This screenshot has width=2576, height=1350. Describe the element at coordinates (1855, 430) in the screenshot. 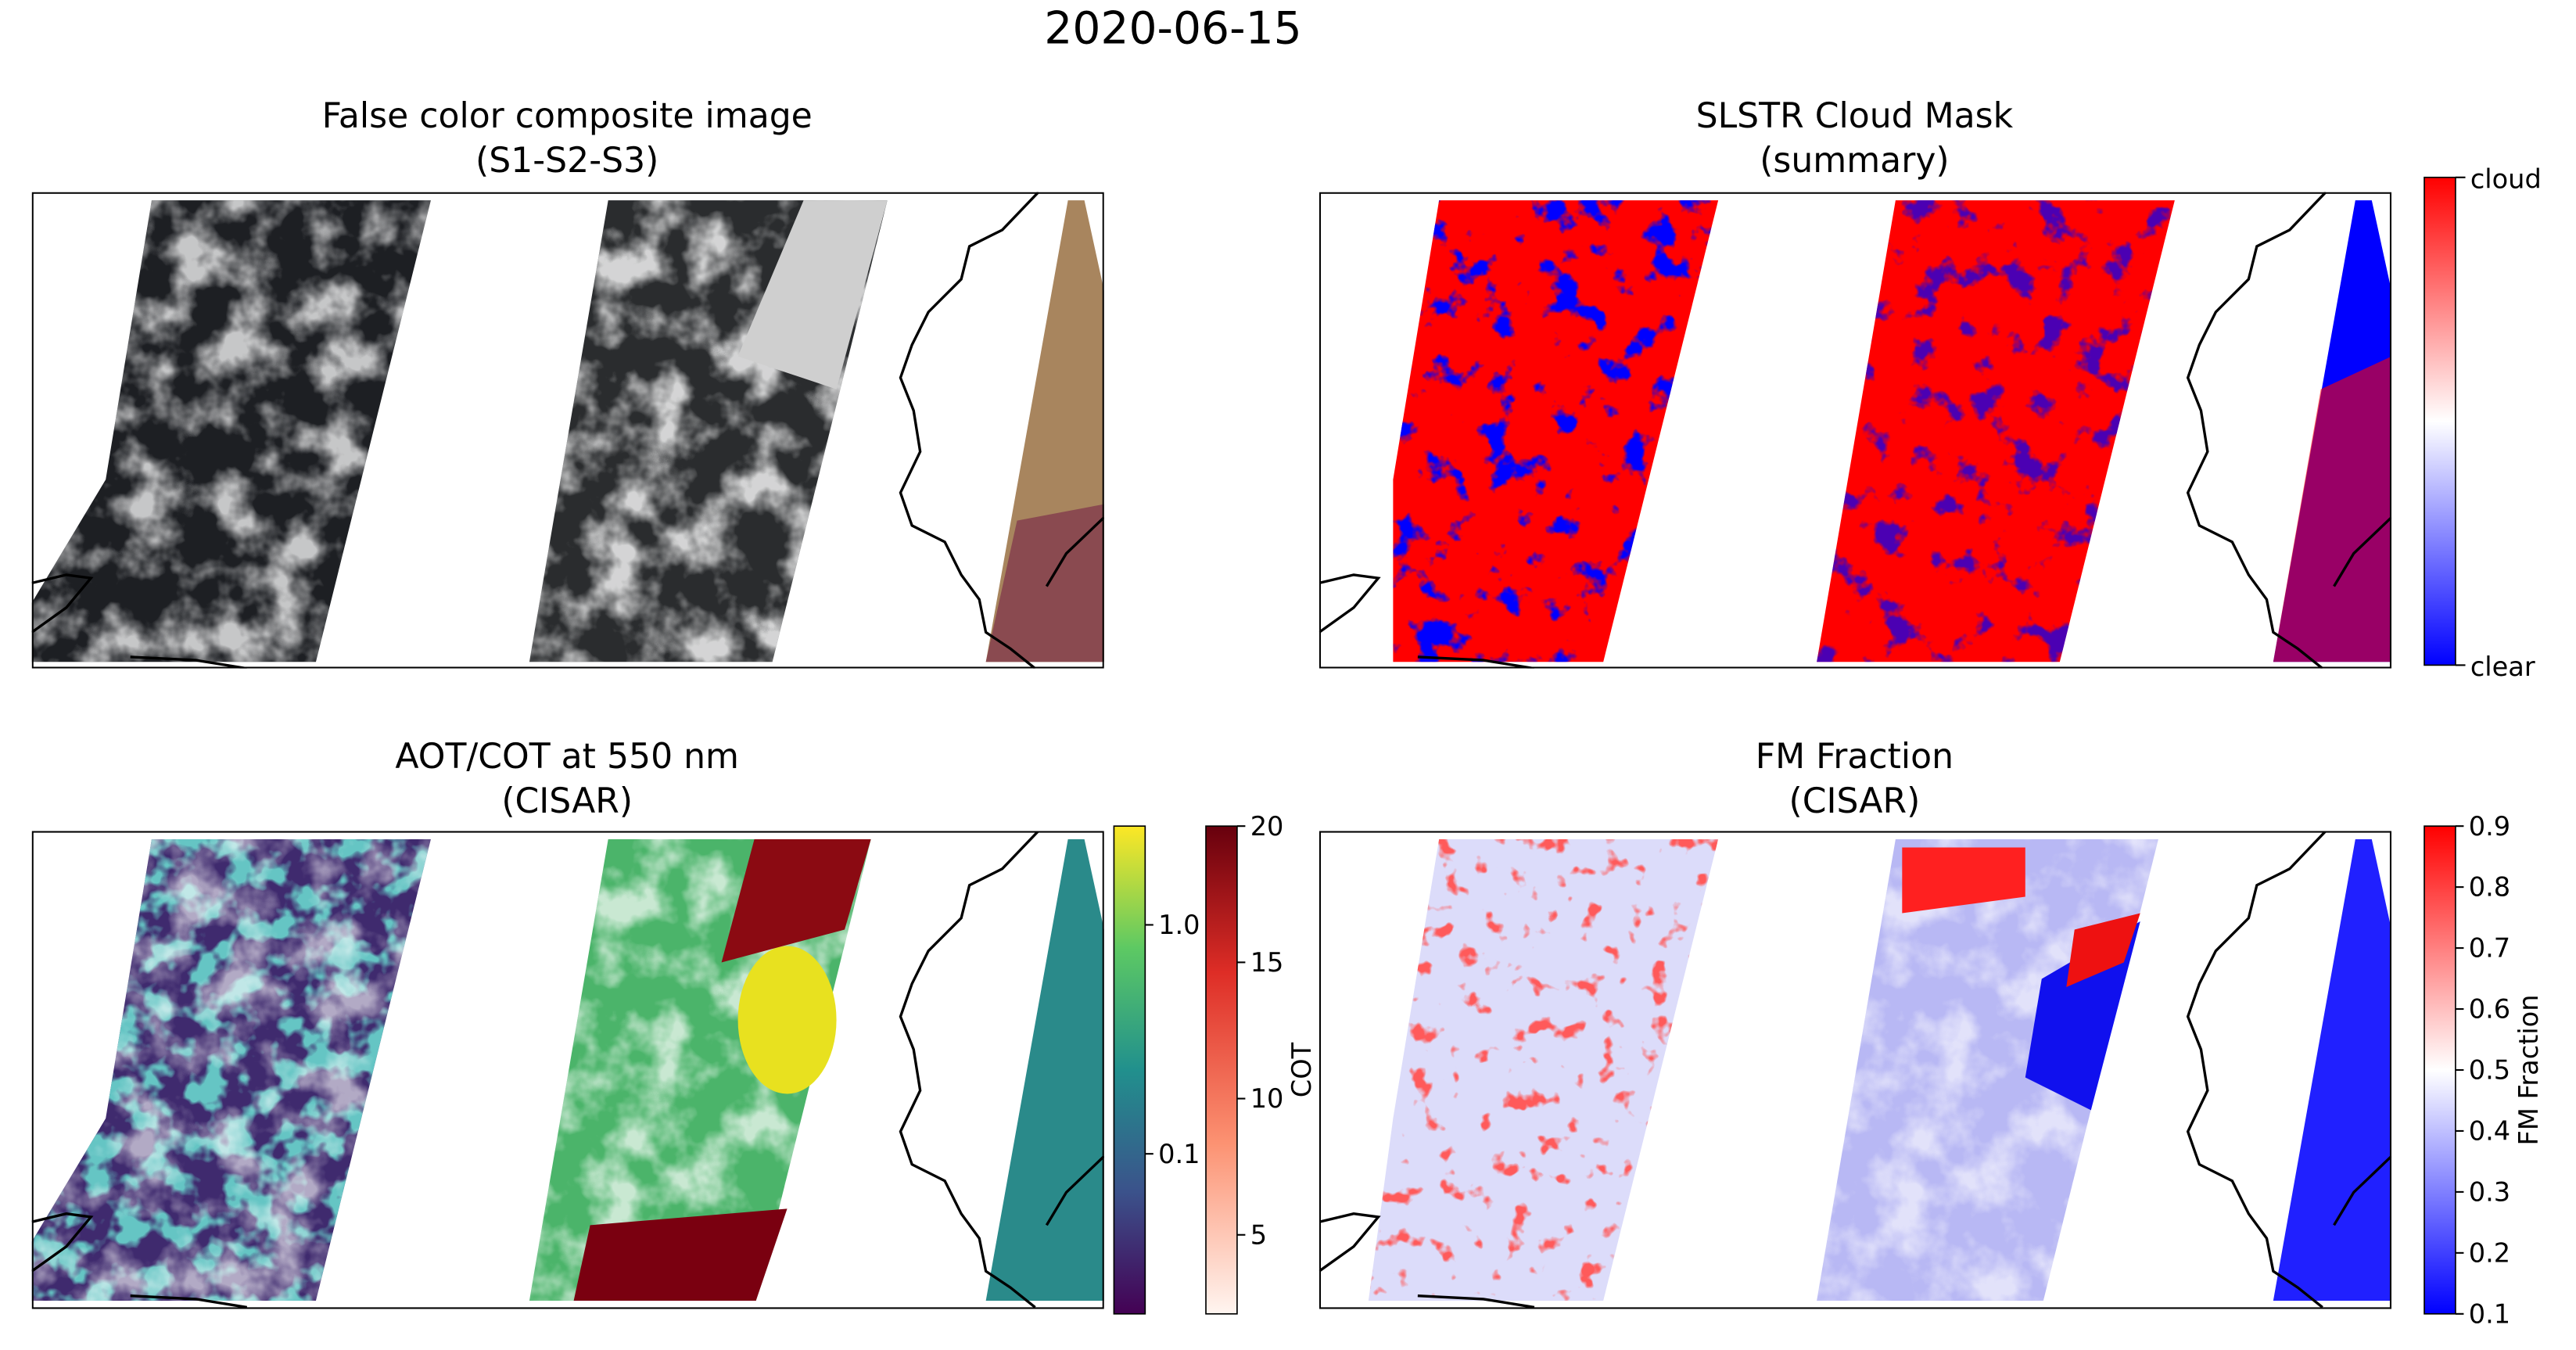

I see `cloud-mask-map` at that location.